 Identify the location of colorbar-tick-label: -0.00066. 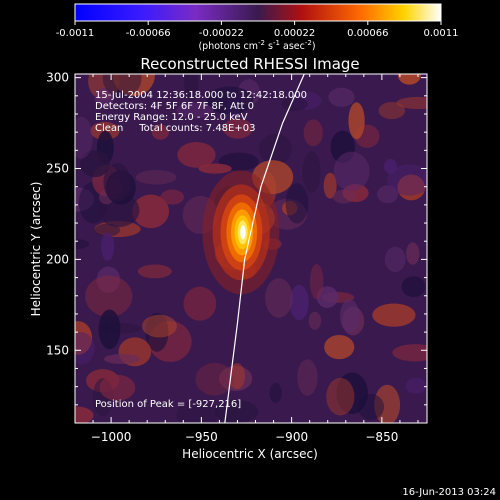
(148, 33).